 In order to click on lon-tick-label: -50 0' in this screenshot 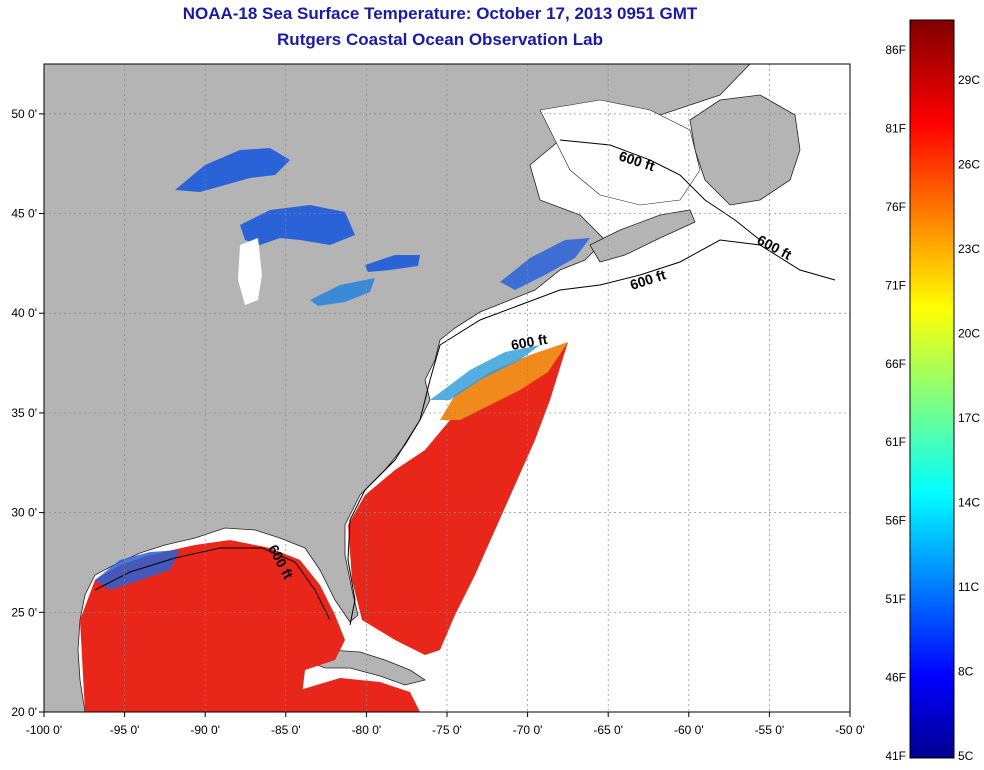, I will do `click(850, 730)`.